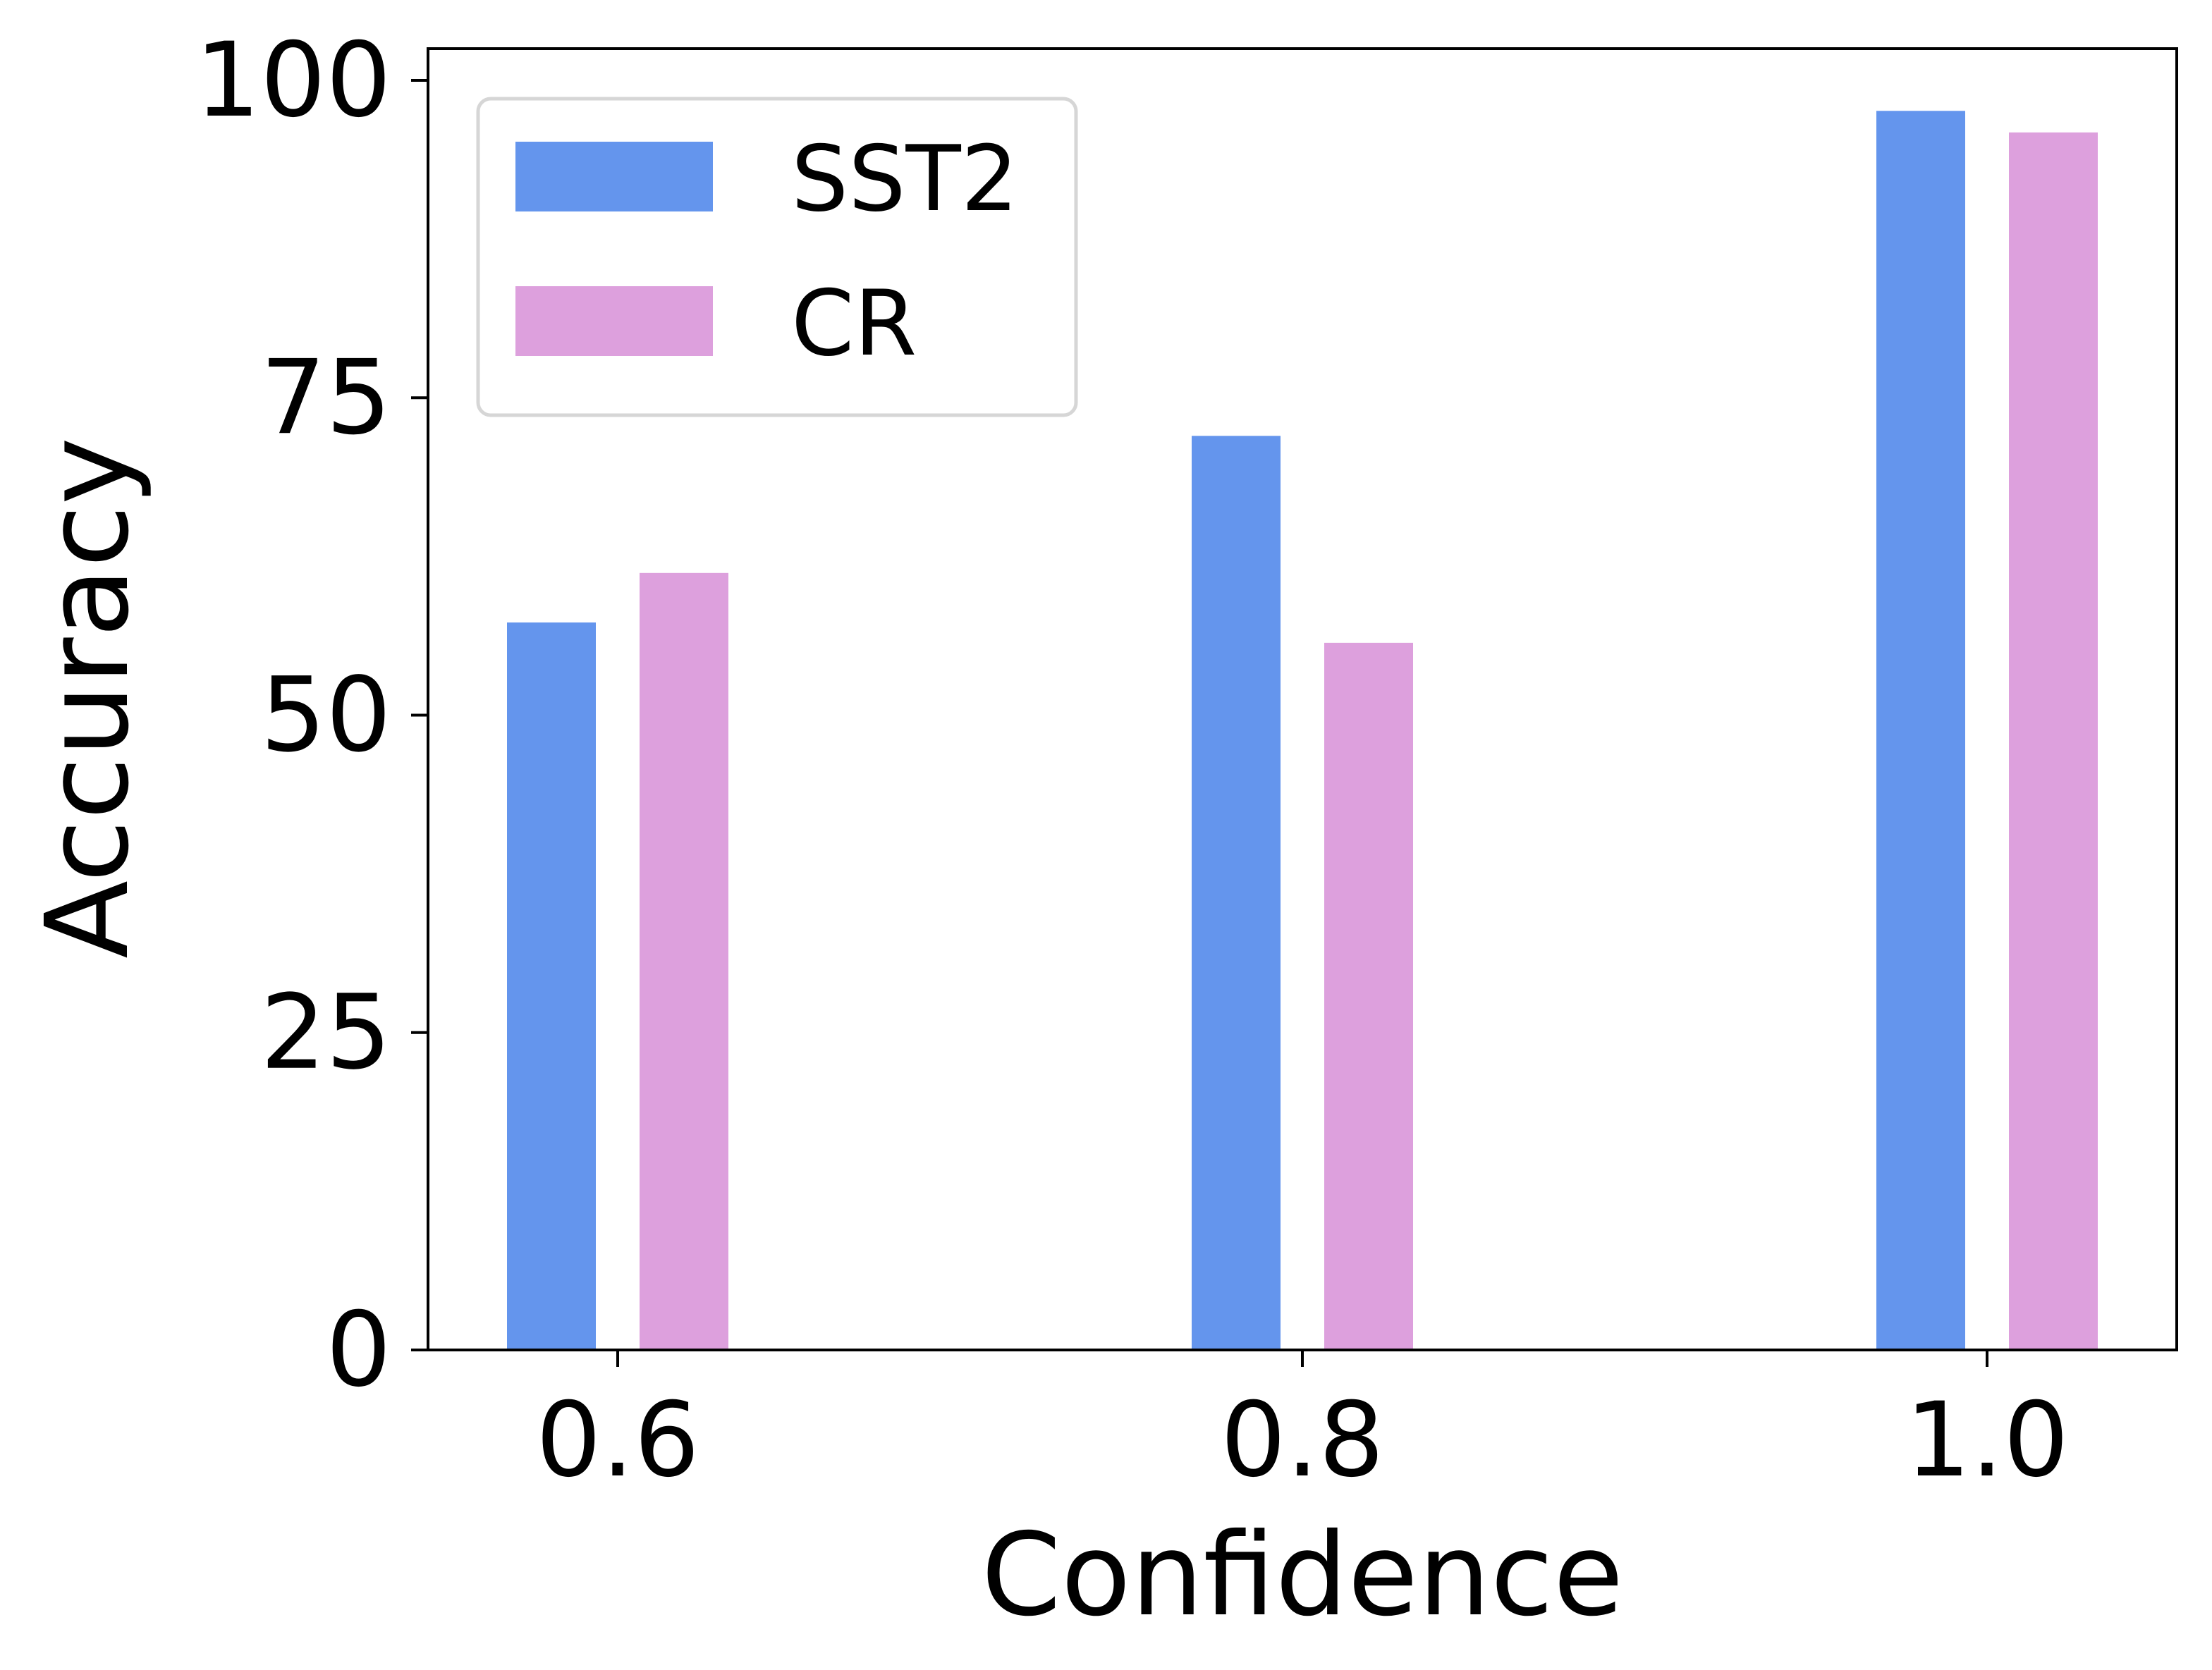  Describe the element at coordinates (293, 80) in the screenshot. I see `y-tick-label: 100` at that location.